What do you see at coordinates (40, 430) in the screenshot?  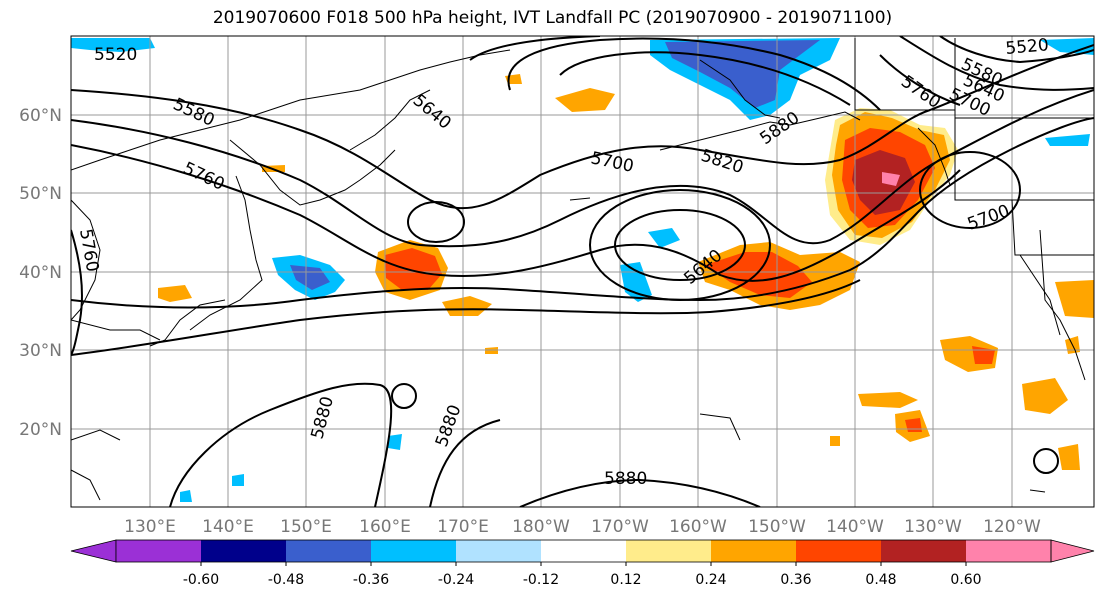 I see `lat-label: 20°N` at bounding box center [40, 430].